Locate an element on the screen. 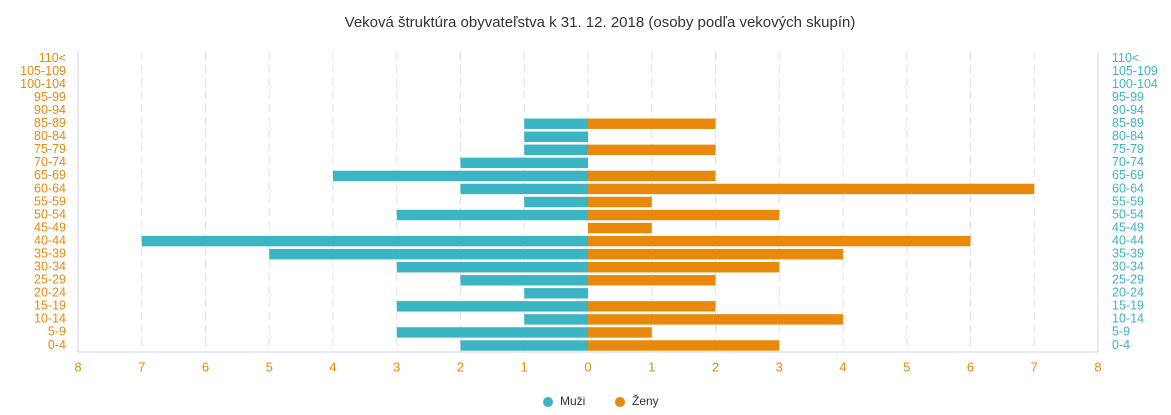  legend-label: Ženy is located at coordinates (645, 400).